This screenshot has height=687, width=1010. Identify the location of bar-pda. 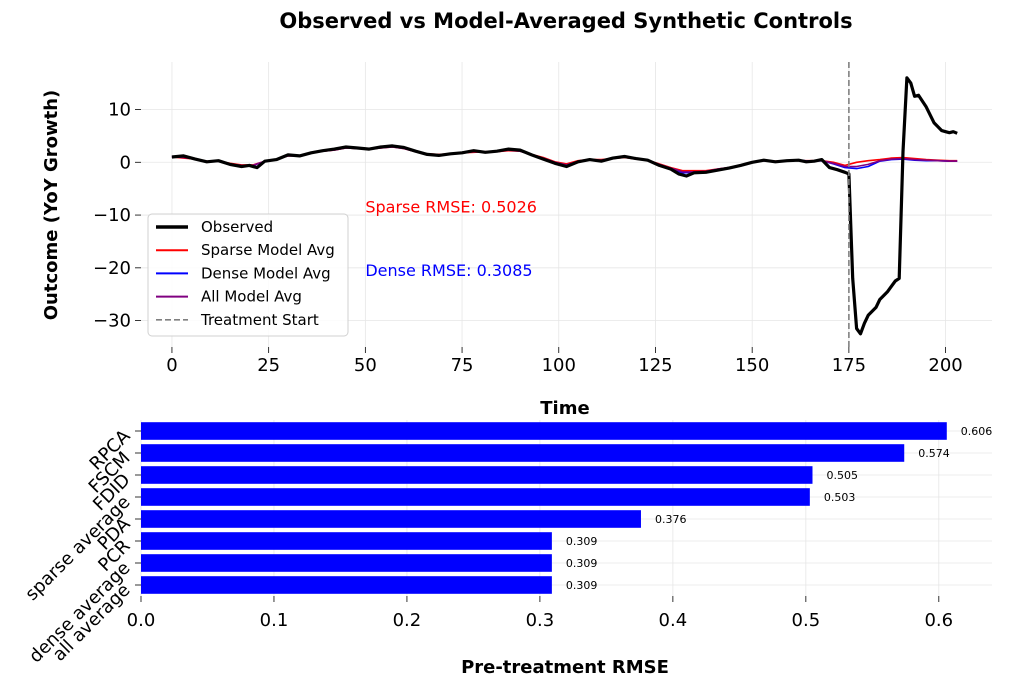
(391, 519).